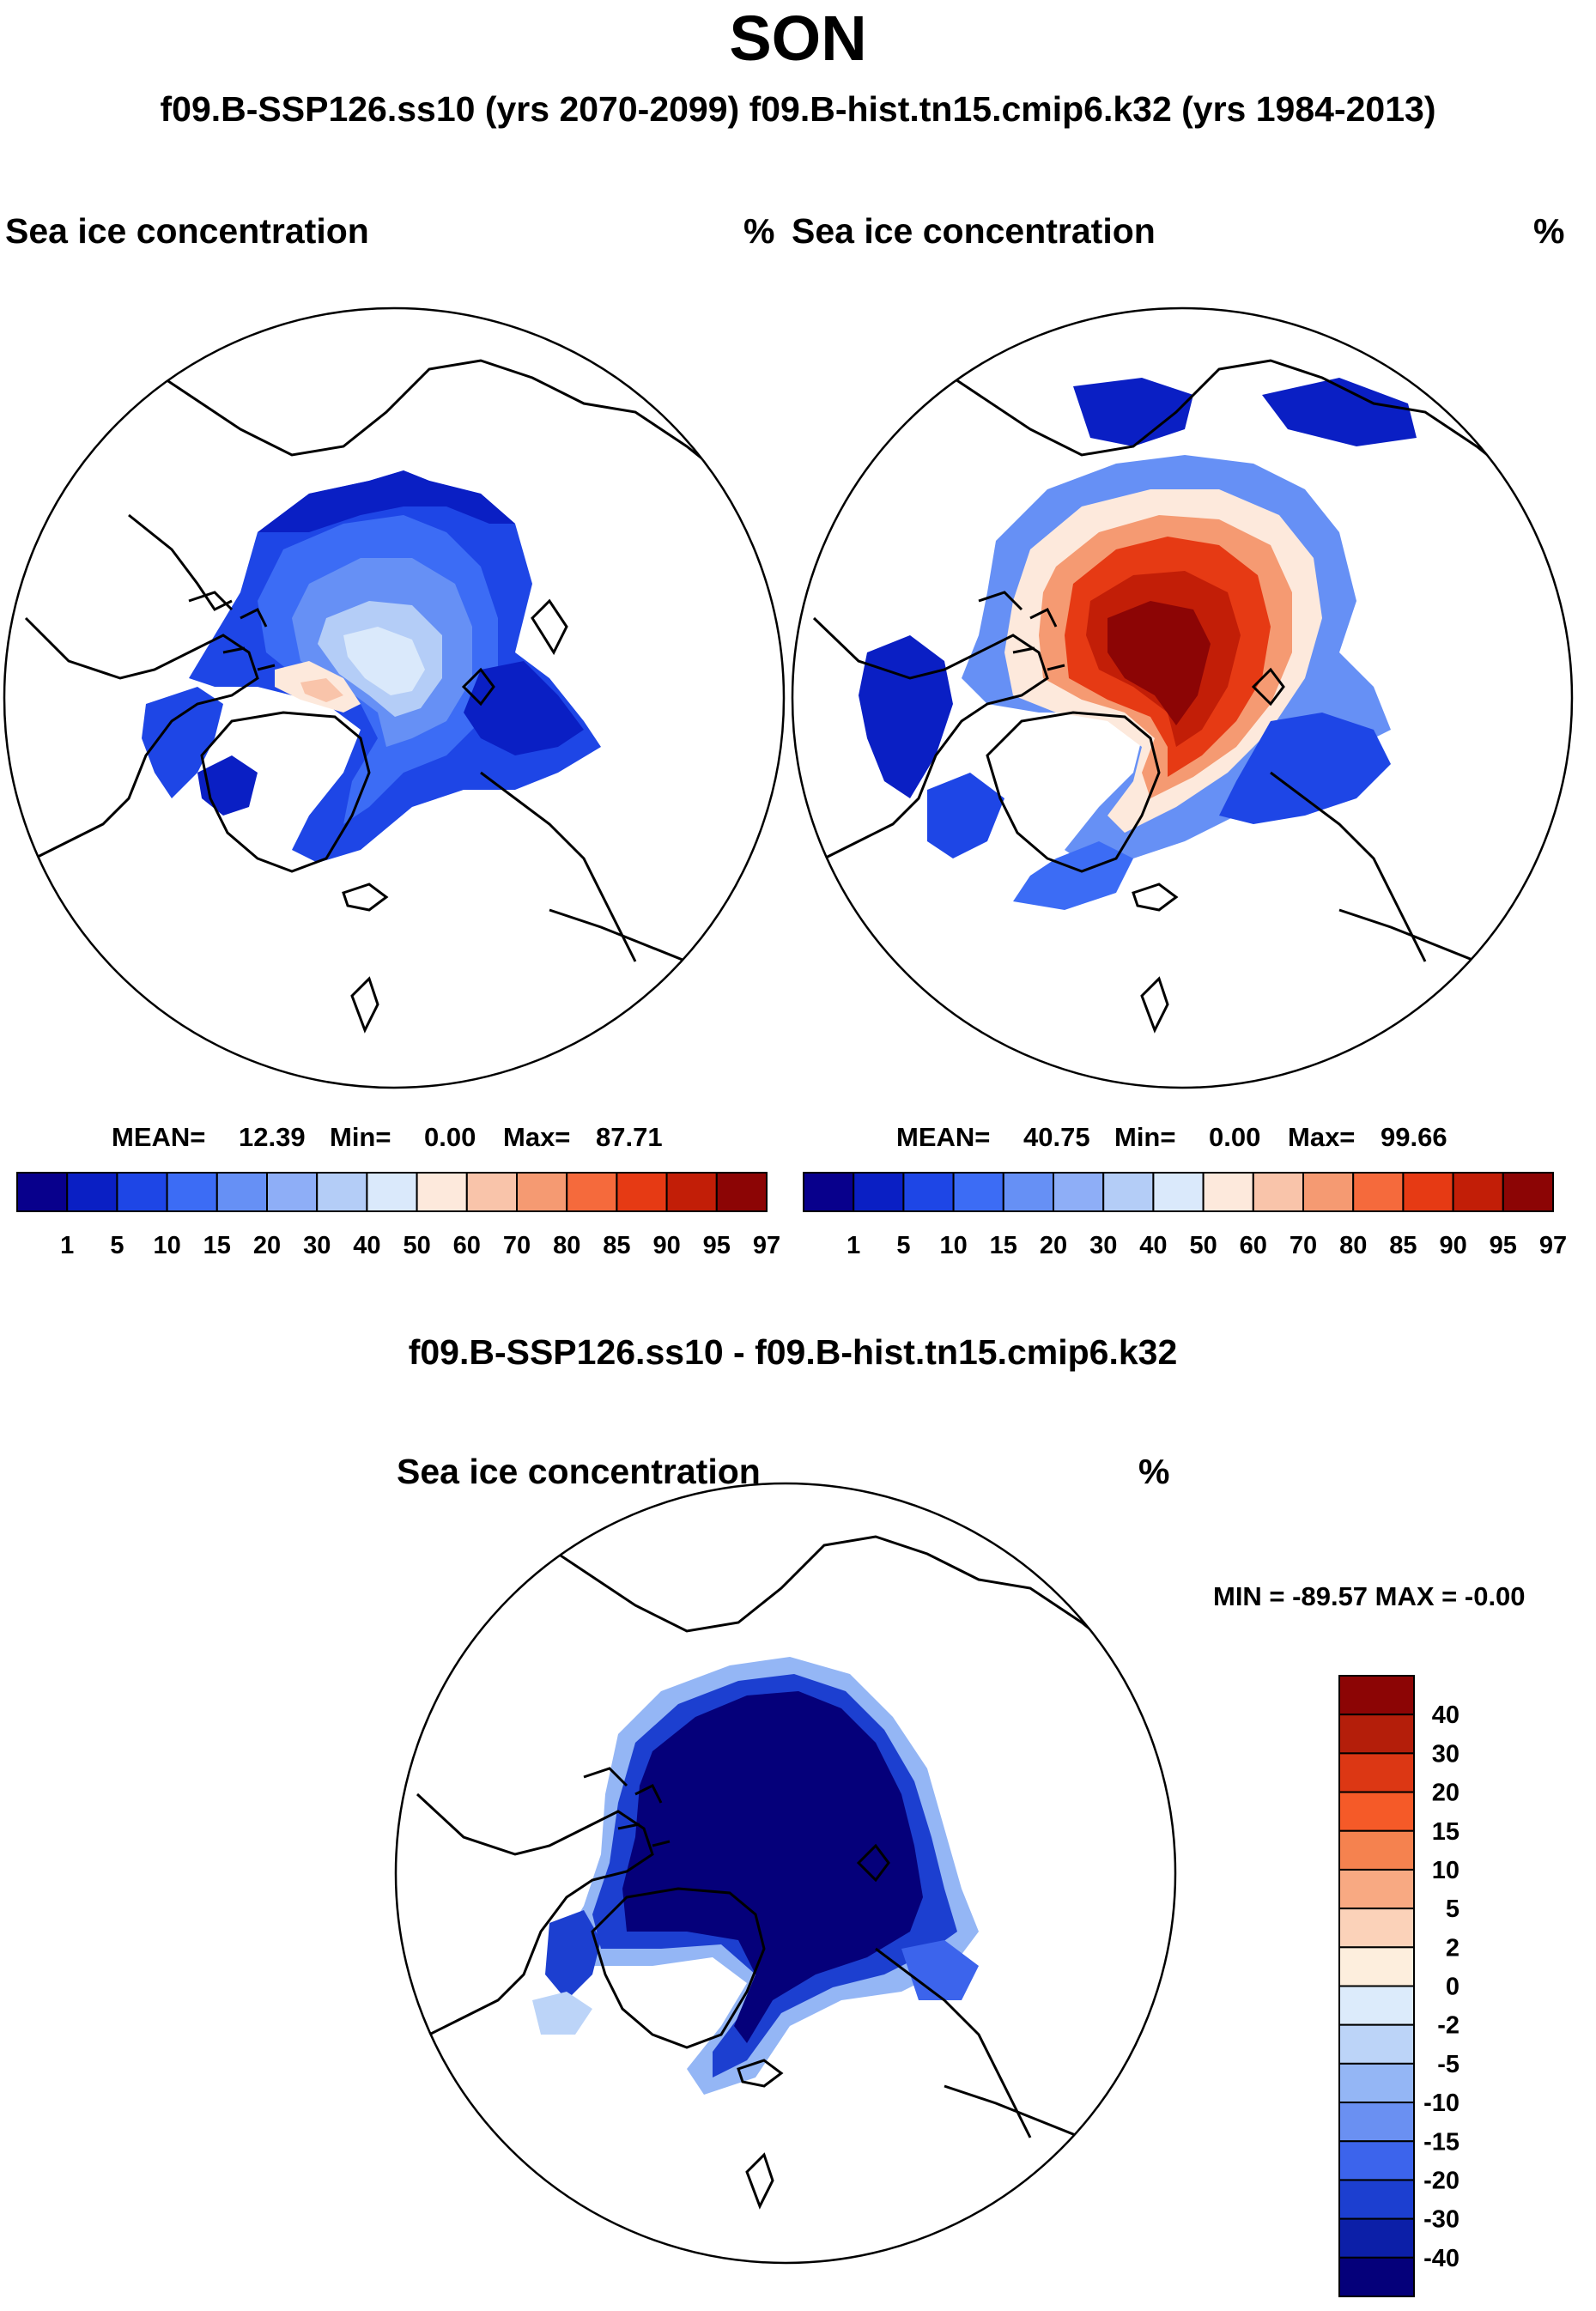 The width and height of the screenshot is (1596, 2311). I want to click on diff-colorbar-tick-14: -40, so click(1441, 2258).